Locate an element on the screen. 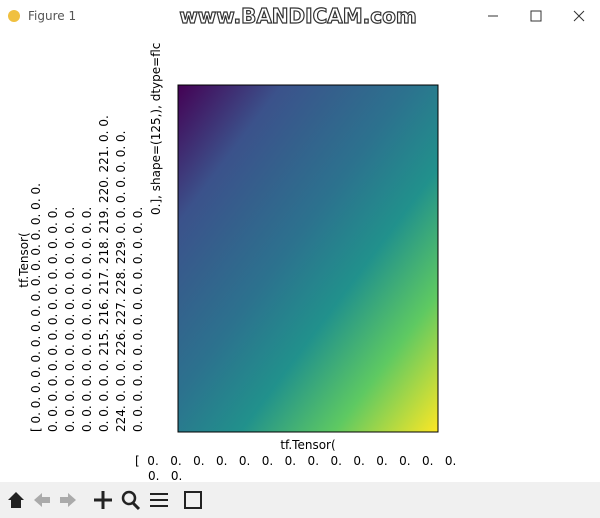 The height and width of the screenshot is (518, 600). home-button is located at coordinates (16, 500).